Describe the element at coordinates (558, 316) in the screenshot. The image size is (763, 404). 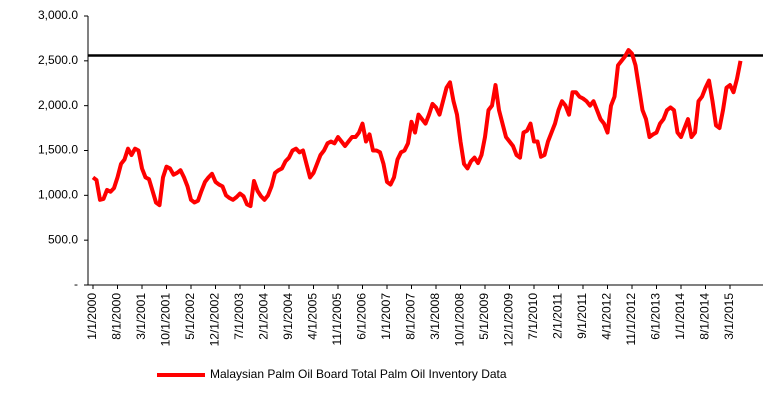
I see `x-tick-label: 2/1/2011` at that location.